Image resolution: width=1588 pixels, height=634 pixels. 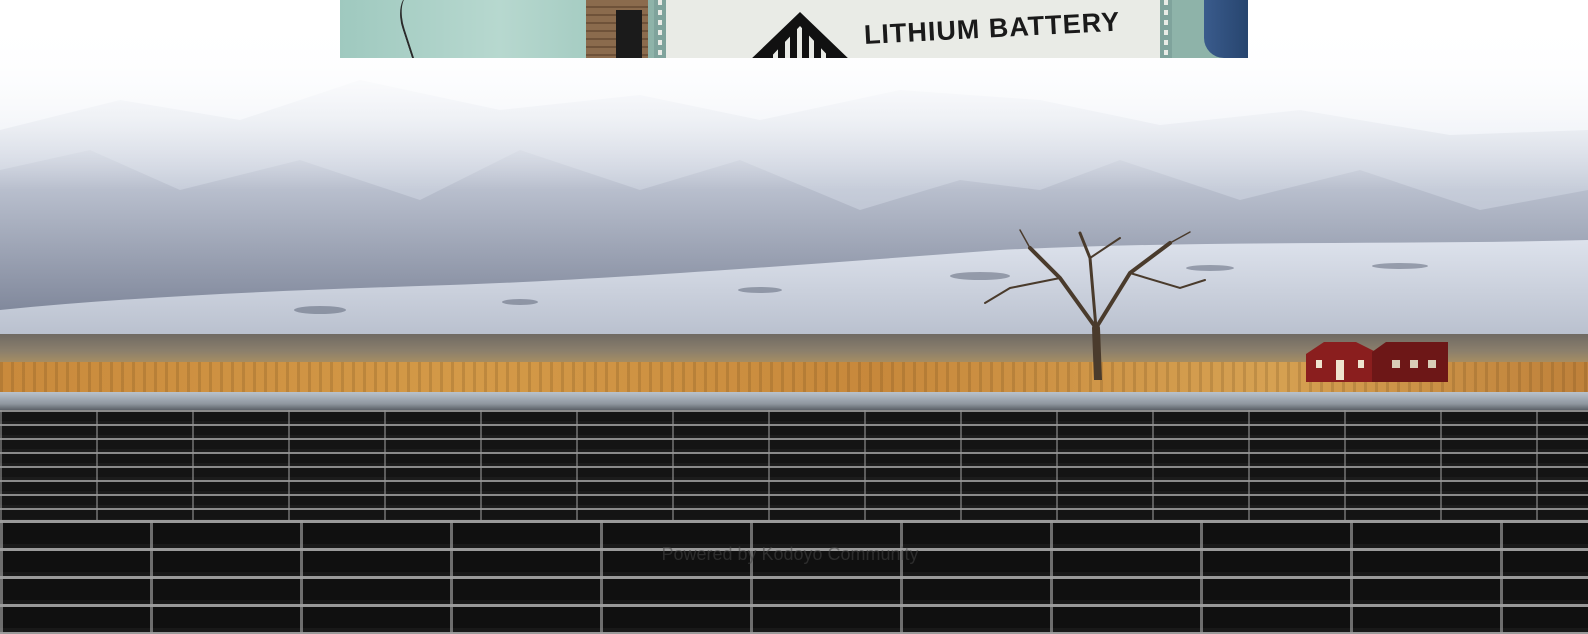 I want to click on bare-tree, so click(x=1095, y=304).